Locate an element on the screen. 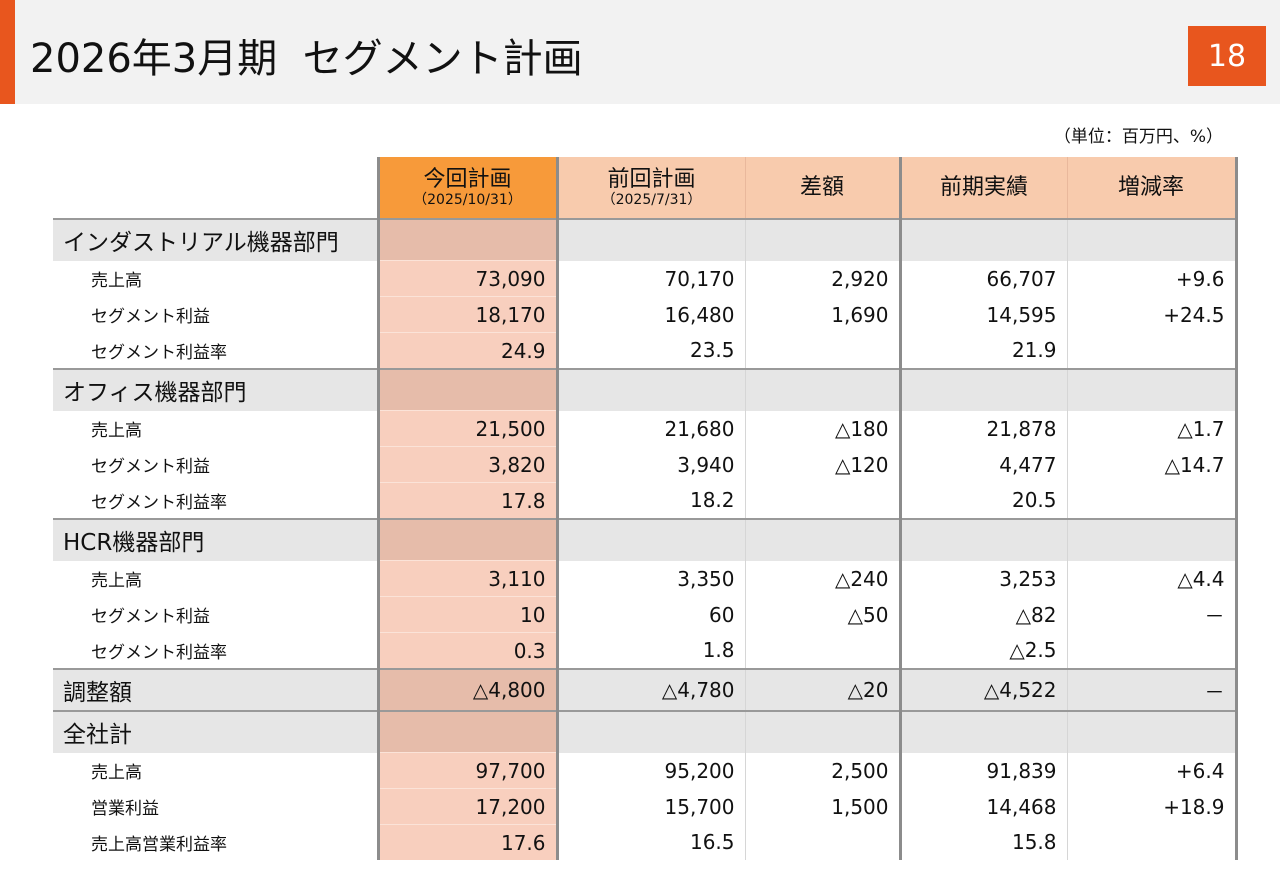 This screenshot has width=1280, height=886. cell-value: △1.7 is located at coordinates (1152, 428).